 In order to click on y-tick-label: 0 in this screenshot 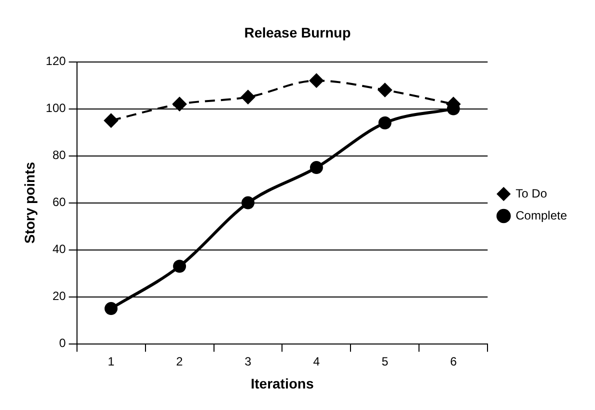, I will do `click(62, 343)`.